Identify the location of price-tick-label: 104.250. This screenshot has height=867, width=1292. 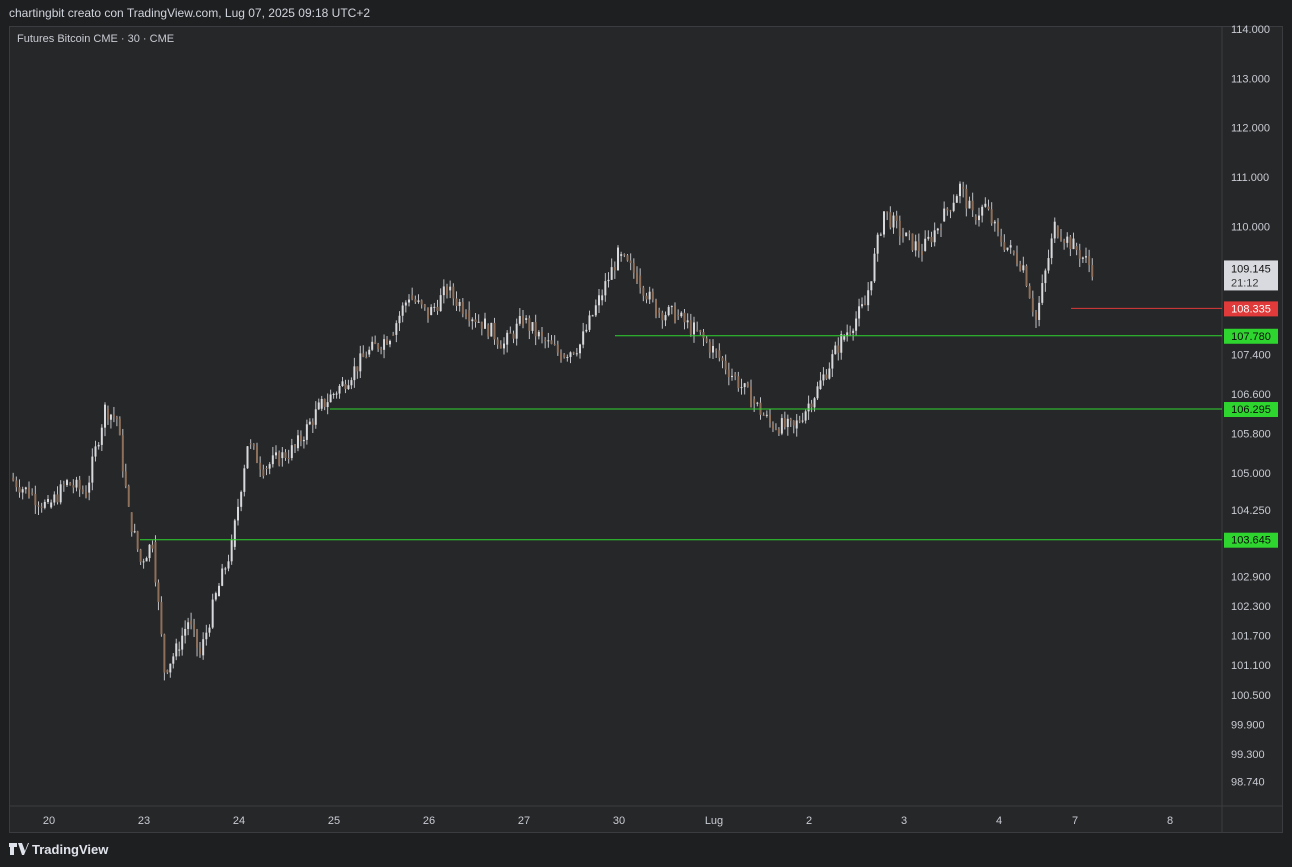
(1251, 511).